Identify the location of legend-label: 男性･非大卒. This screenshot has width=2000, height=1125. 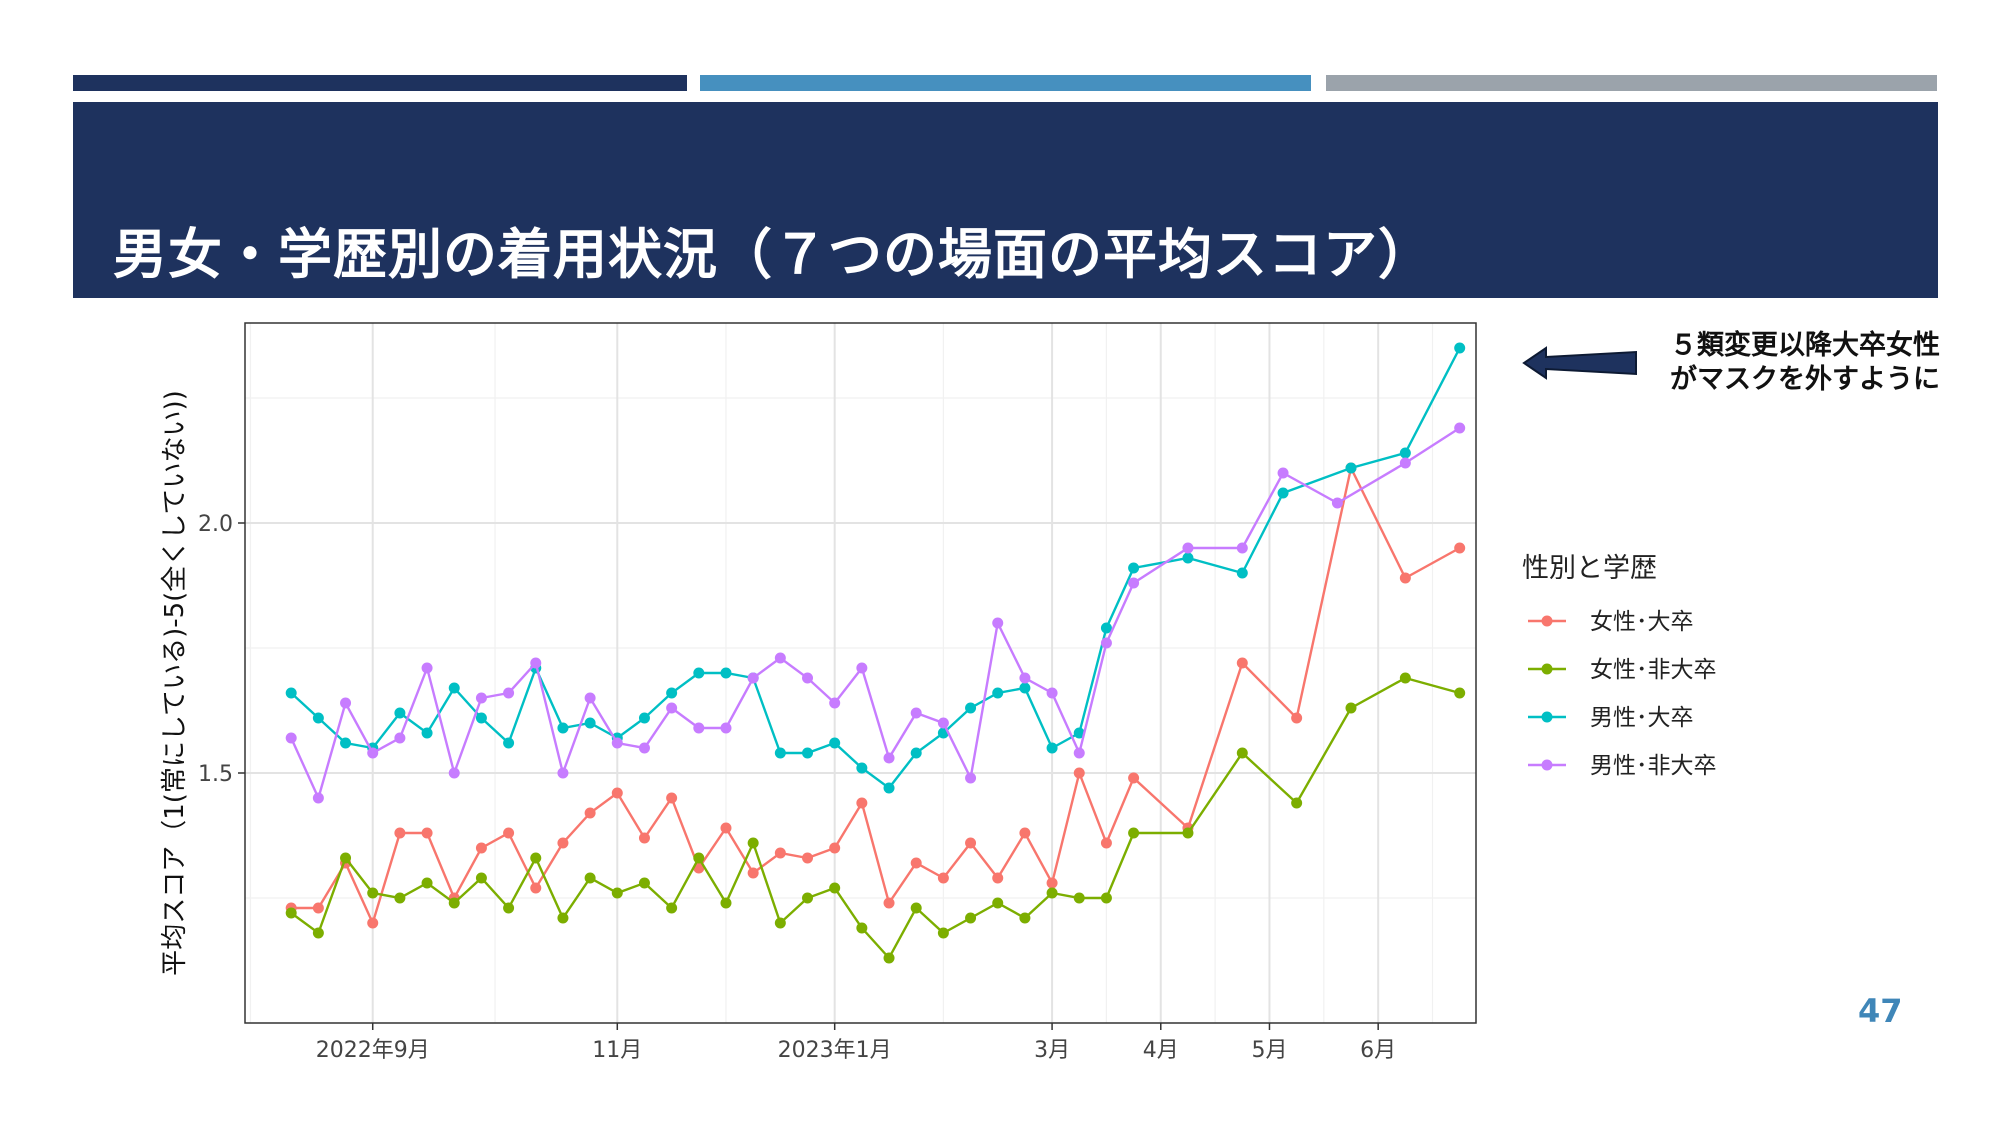
(1653, 766).